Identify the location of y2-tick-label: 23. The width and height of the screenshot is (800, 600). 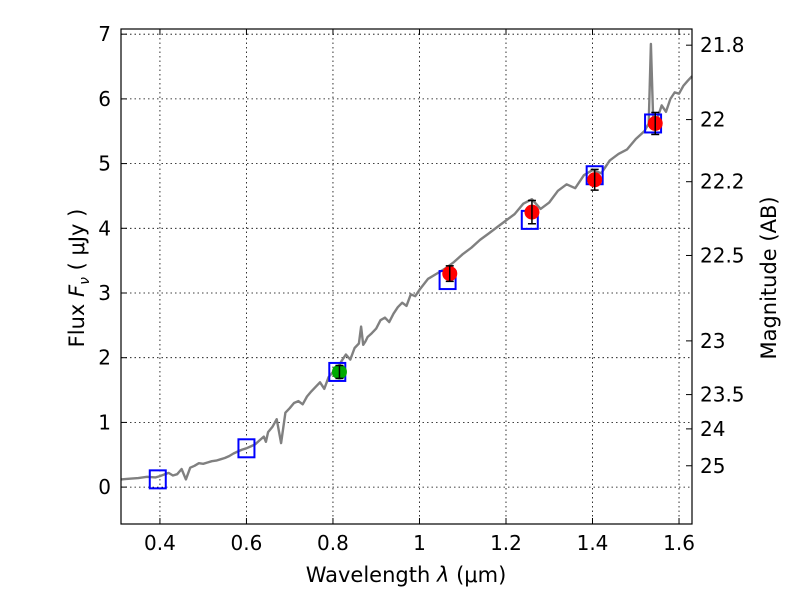
(712, 341).